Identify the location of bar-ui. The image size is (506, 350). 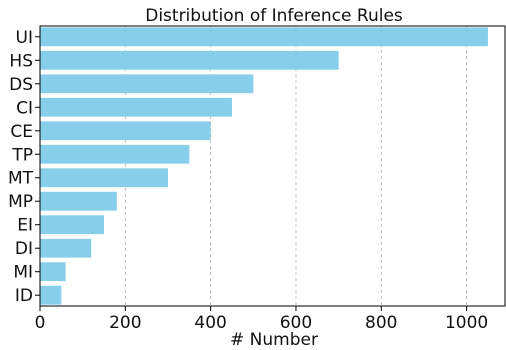
(264, 37).